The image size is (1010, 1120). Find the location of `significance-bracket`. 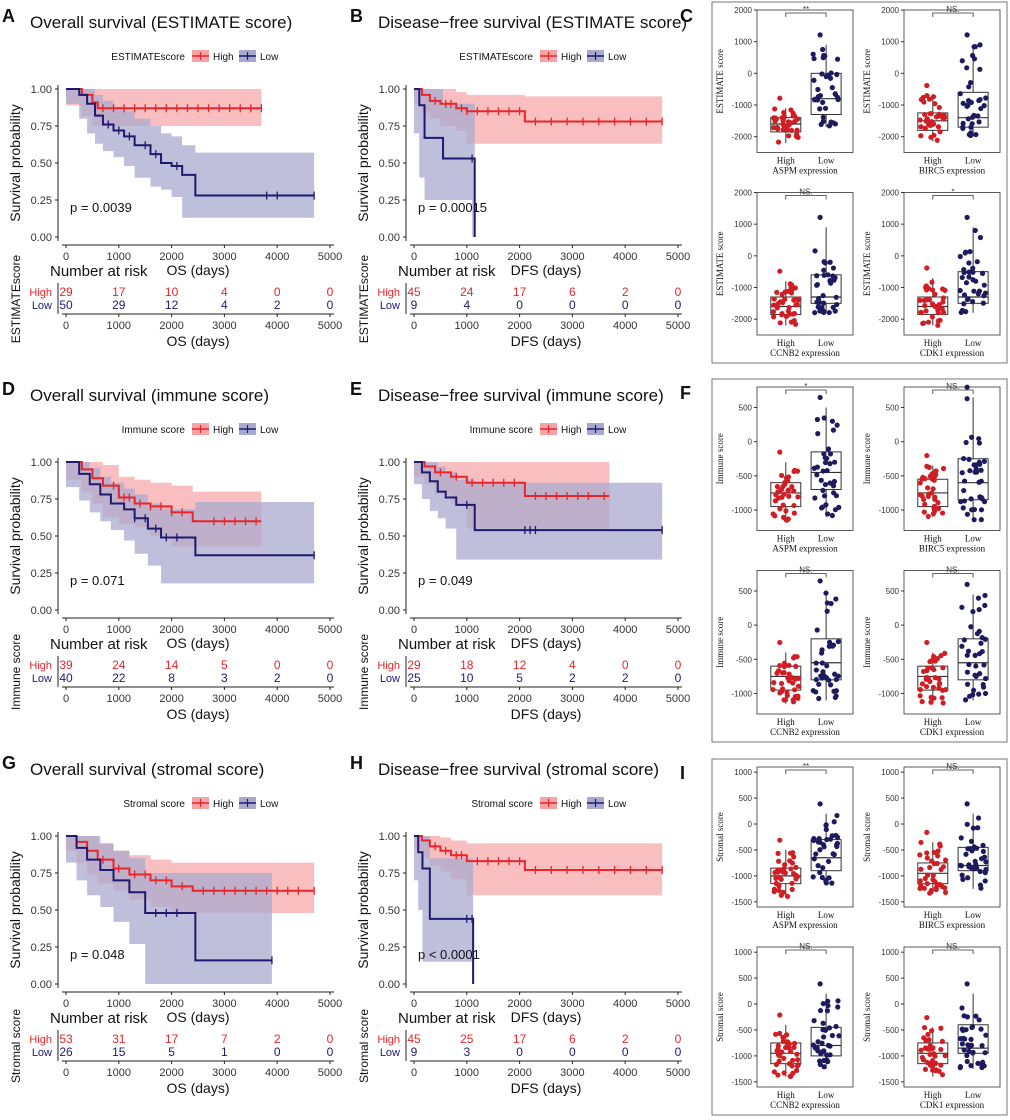

significance-bracket is located at coordinates (806, 391).